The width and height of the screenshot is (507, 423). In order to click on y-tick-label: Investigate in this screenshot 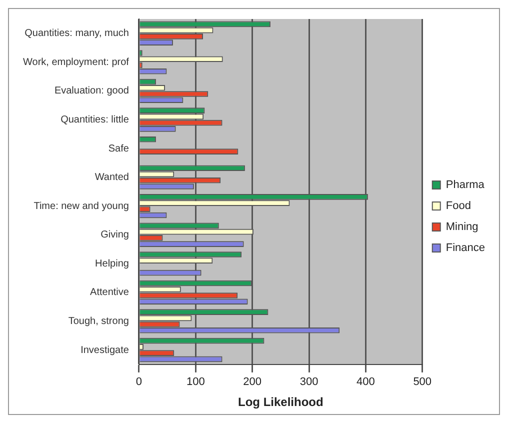, I will do `click(105, 350)`.